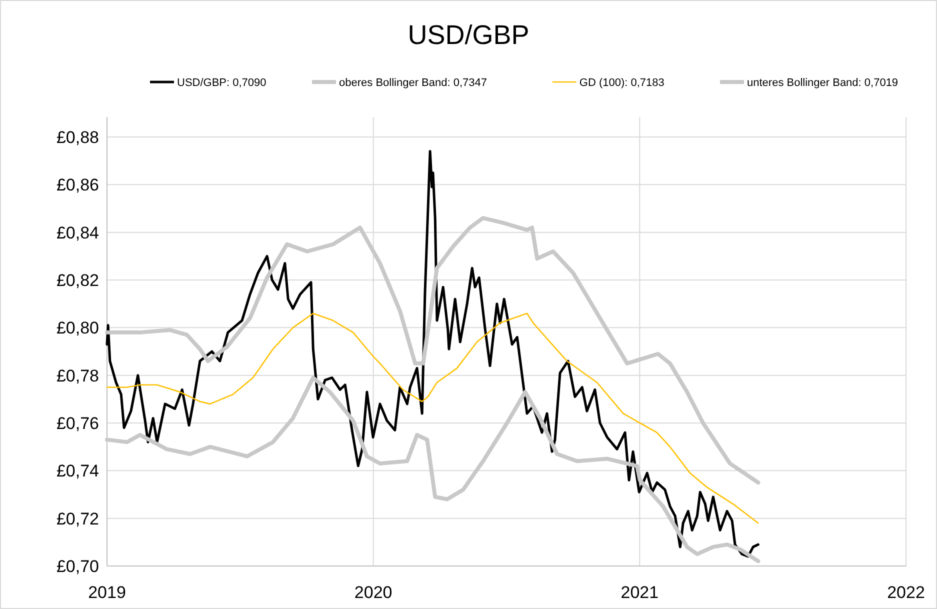 This screenshot has width=937, height=609. I want to click on y-tick-label: £0,84, so click(77, 232).